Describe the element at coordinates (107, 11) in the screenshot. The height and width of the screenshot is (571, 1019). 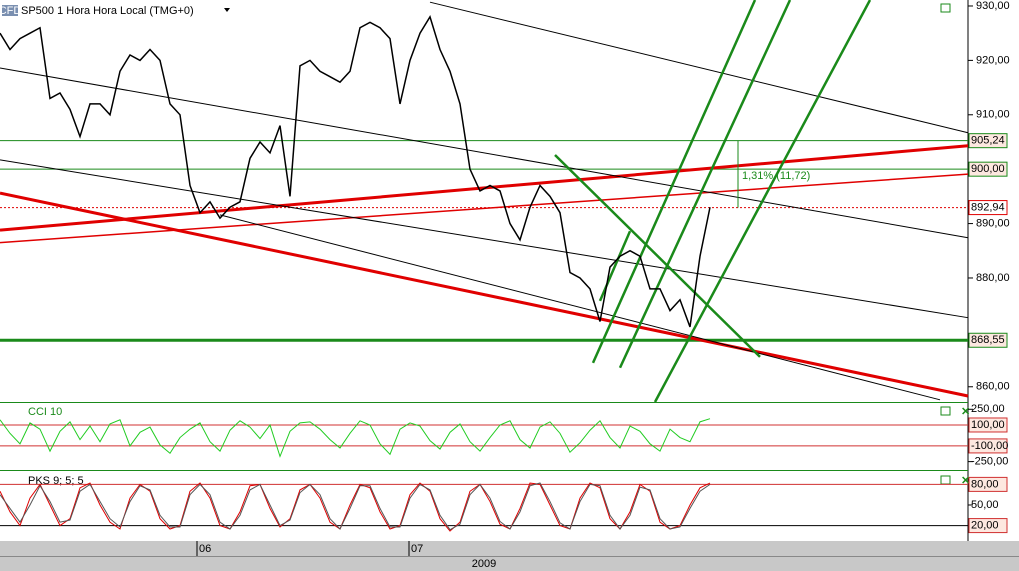
I see `chart-title: SP500 1 Hora Hora Local (TMG+0)` at that location.